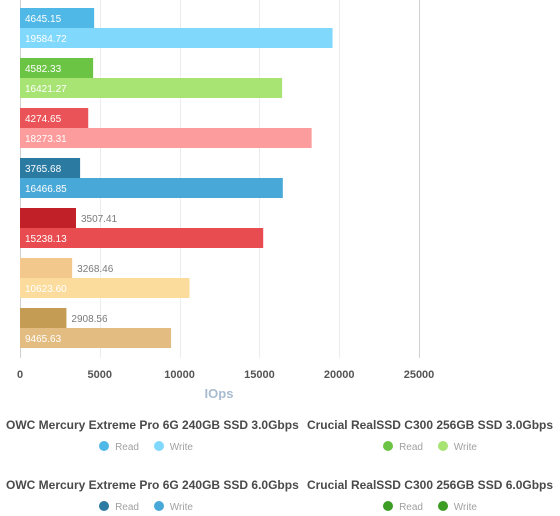  What do you see at coordinates (219, 393) in the screenshot?
I see `x-axis-label: IOps` at bounding box center [219, 393].